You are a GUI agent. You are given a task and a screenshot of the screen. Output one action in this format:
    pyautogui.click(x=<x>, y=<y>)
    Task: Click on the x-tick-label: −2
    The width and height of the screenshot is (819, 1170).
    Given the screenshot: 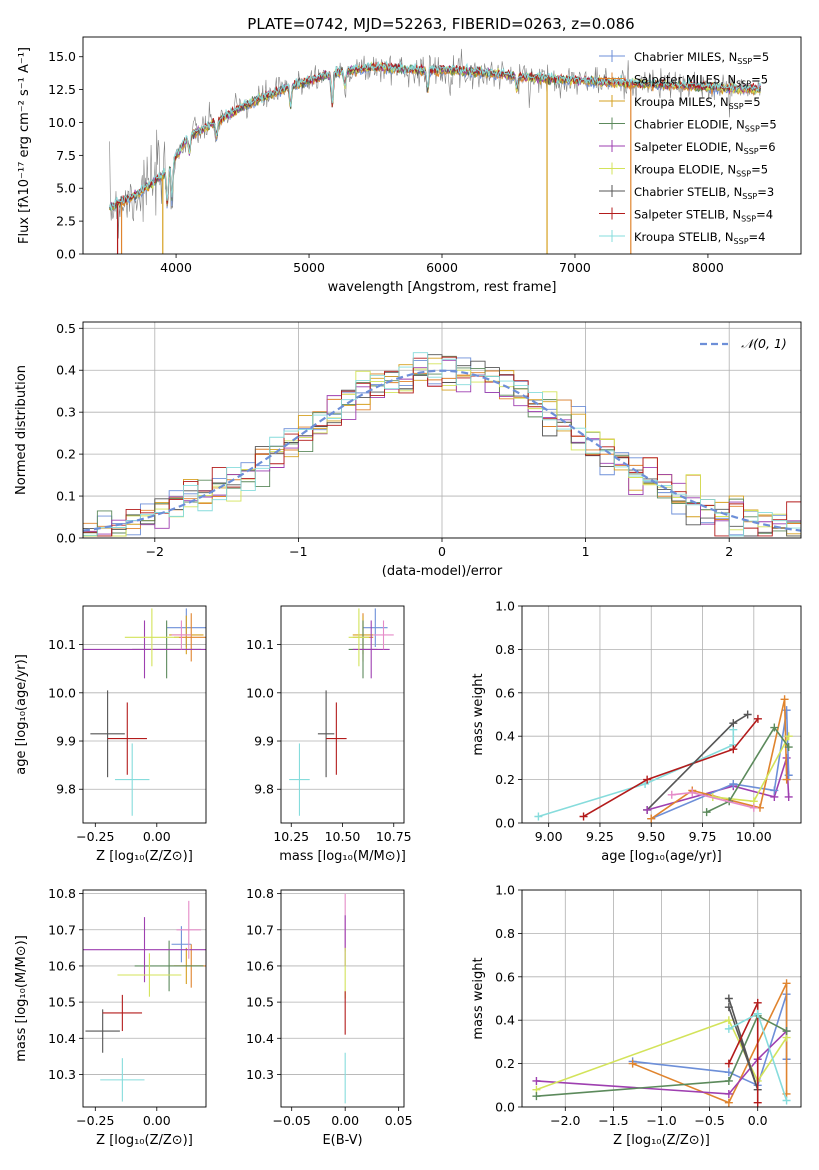 What is the action you would take?
    pyautogui.click(x=155, y=551)
    